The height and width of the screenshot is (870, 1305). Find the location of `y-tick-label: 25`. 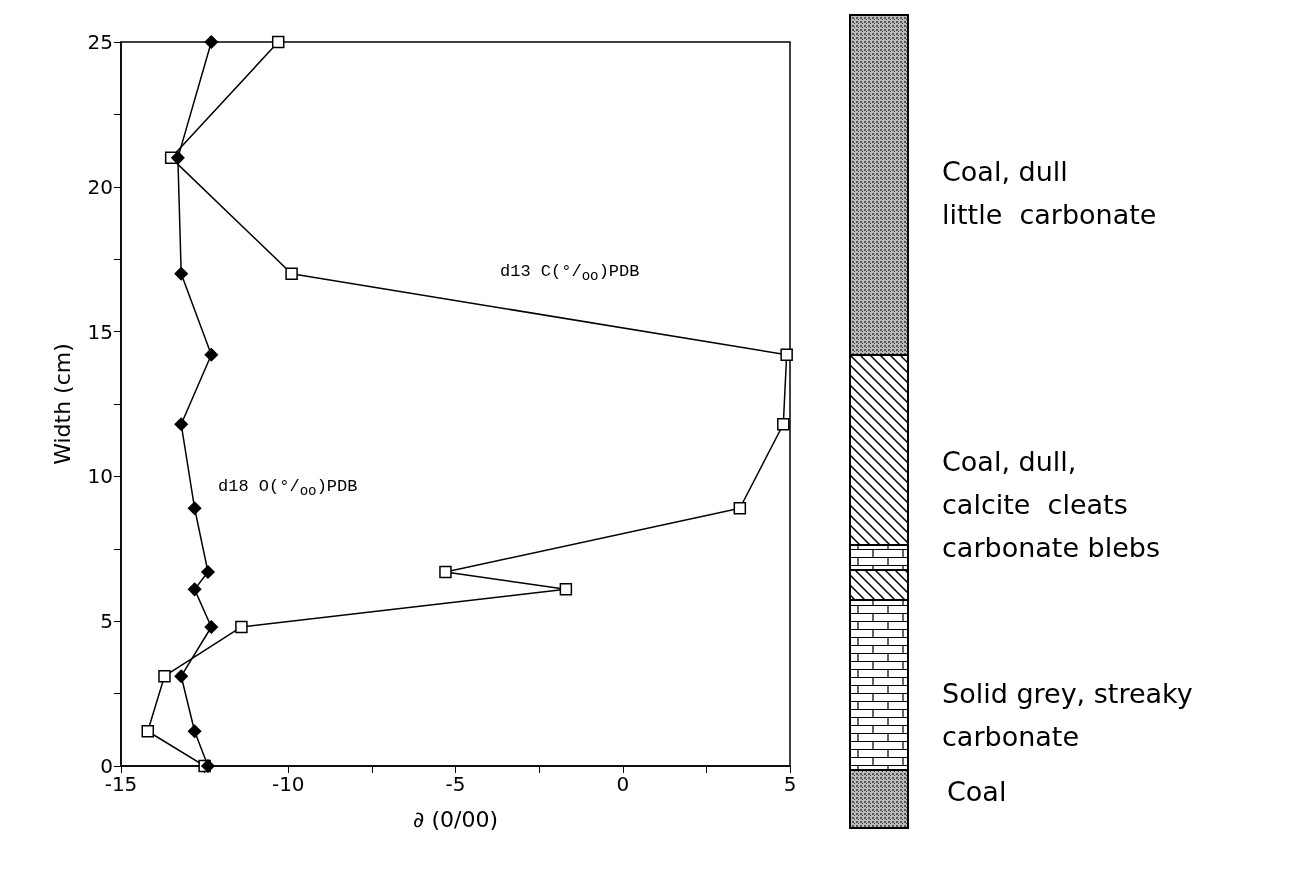

y-tick-label: 25 is located at coordinates (100, 42).